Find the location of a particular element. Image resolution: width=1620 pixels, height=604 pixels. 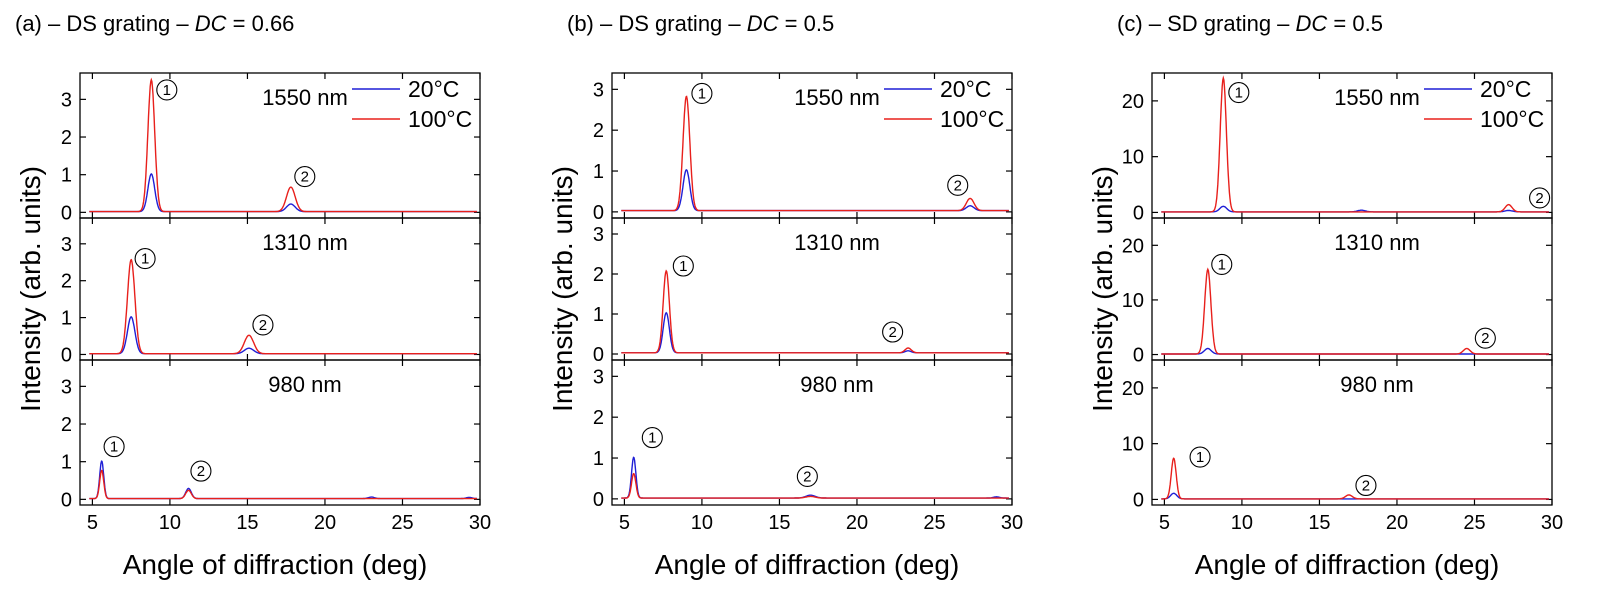

chart-title: (c) – SD grating – DC = 0.5 is located at coordinates (1250, 23).